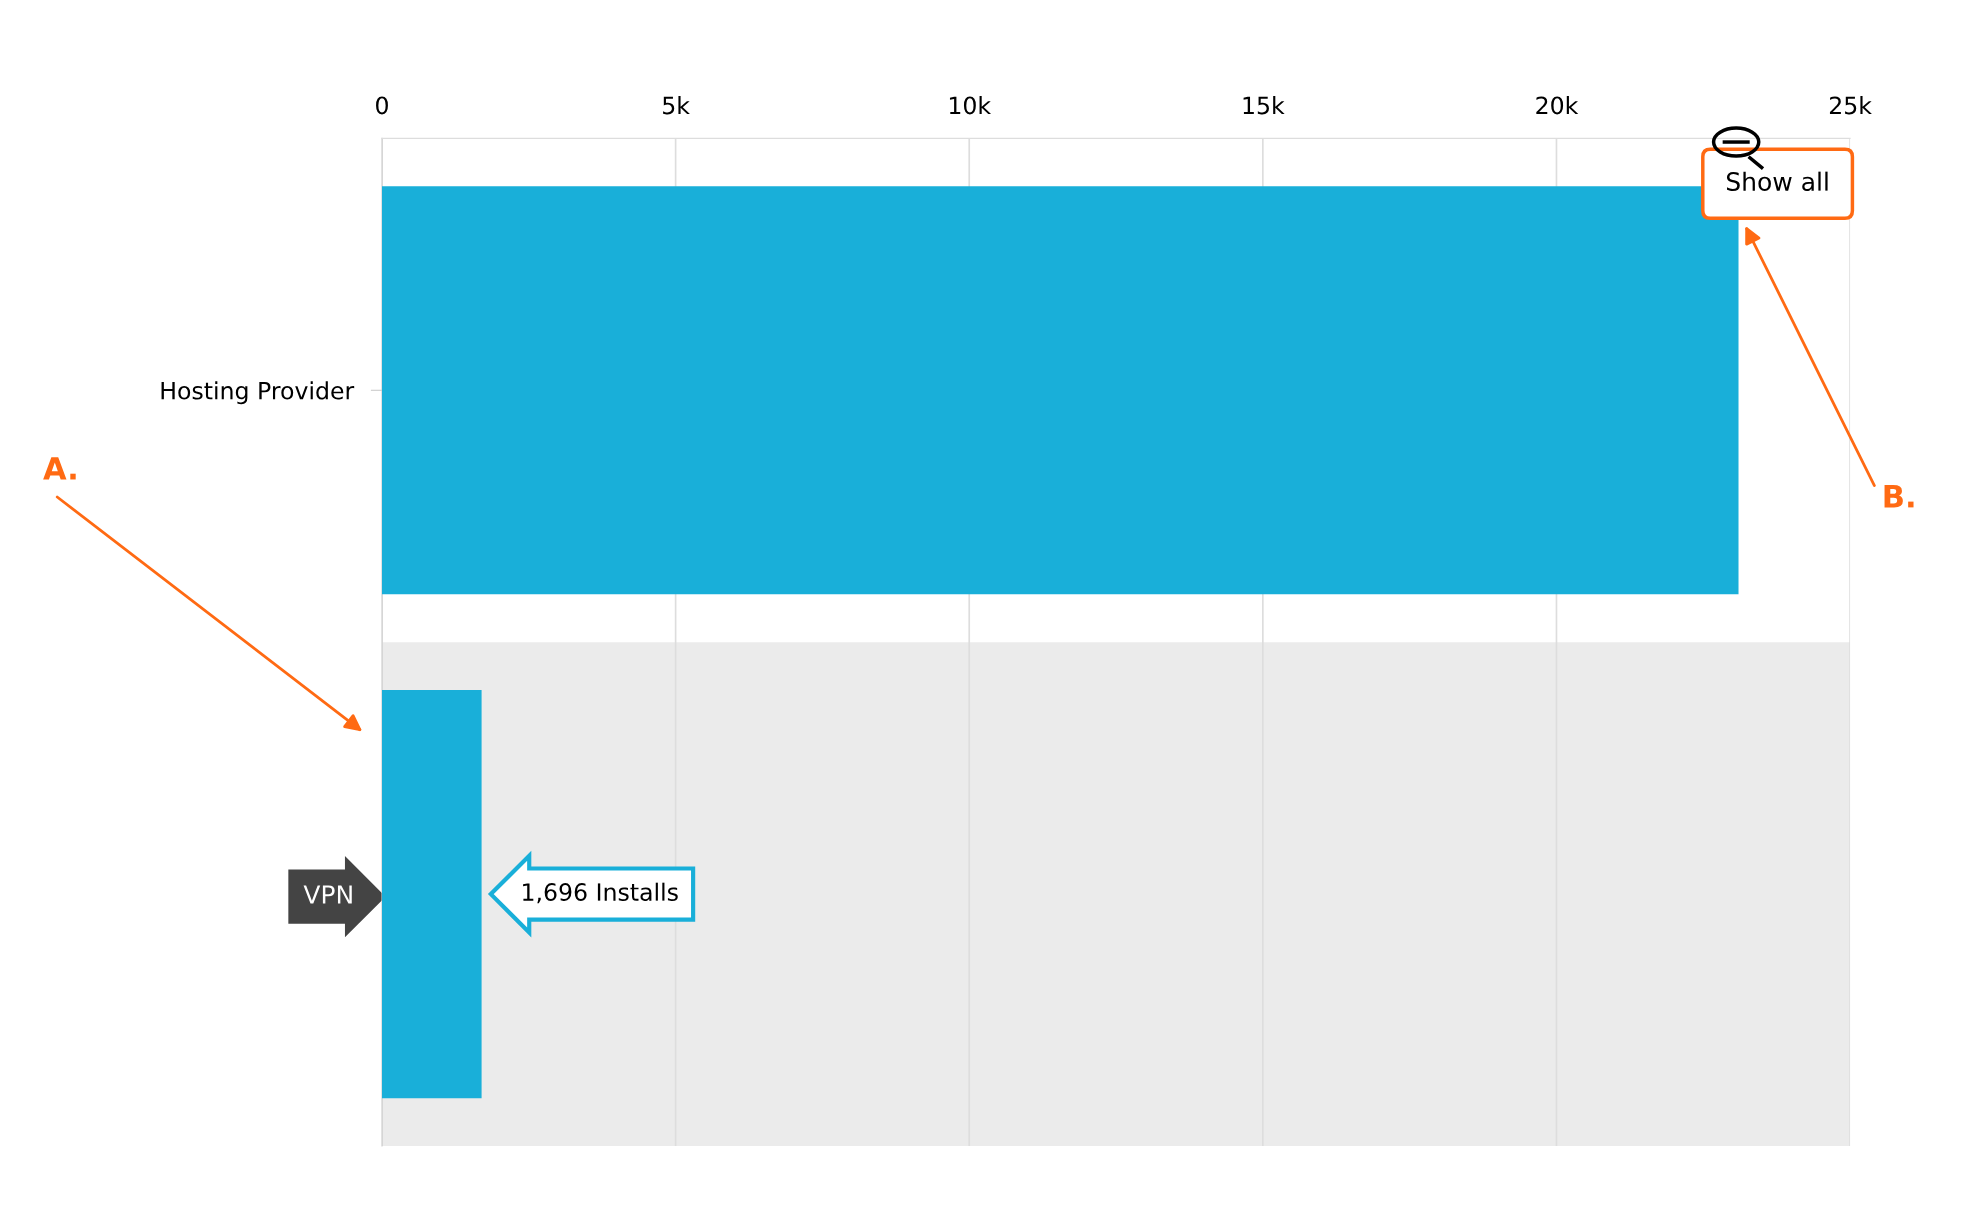 The width and height of the screenshot is (1964, 1214). I want to click on x-tick-label: 0, so click(382, 105).